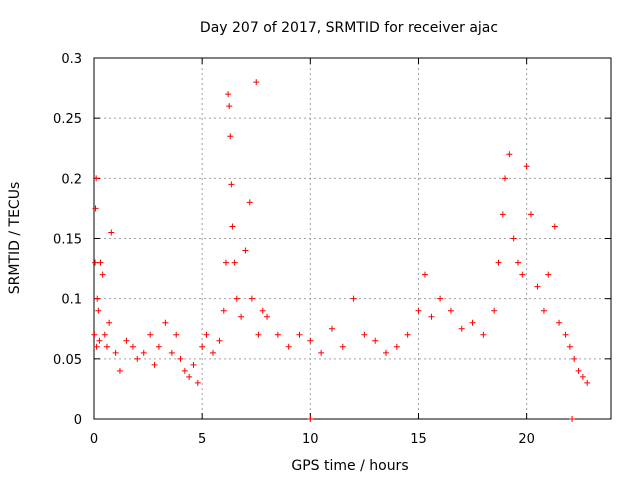 This screenshot has width=640, height=480. Describe the element at coordinates (94, 439) in the screenshot. I see `x-tick-label: 0` at that location.